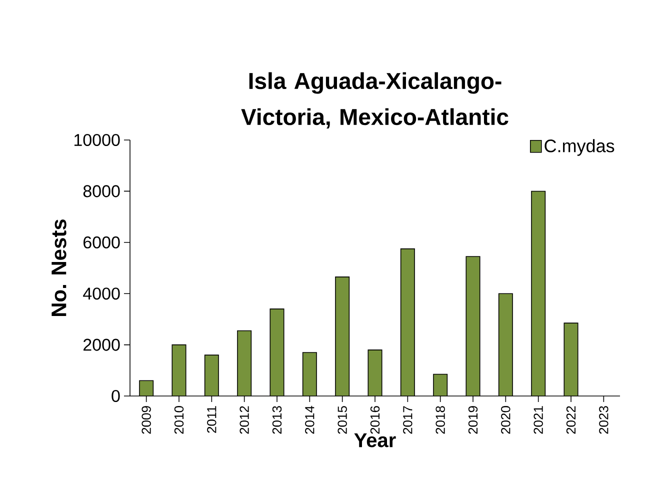 This screenshot has height=487, width=647. What do you see at coordinates (309, 420) in the screenshot?
I see `x-tick-label: 2014` at bounding box center [309, 420].